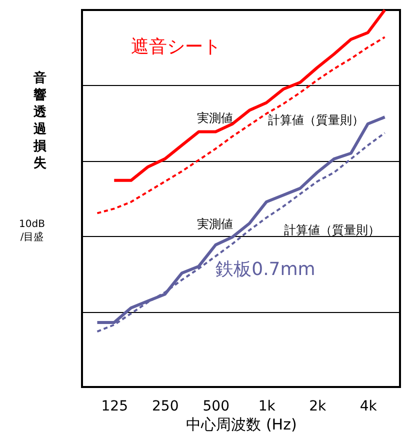 This screenshot has height=434, width=406. What do you see at coordinates (114, 406) in the screenshot?
I see `x-tick-label: 125` at bounding box center [114, 406].